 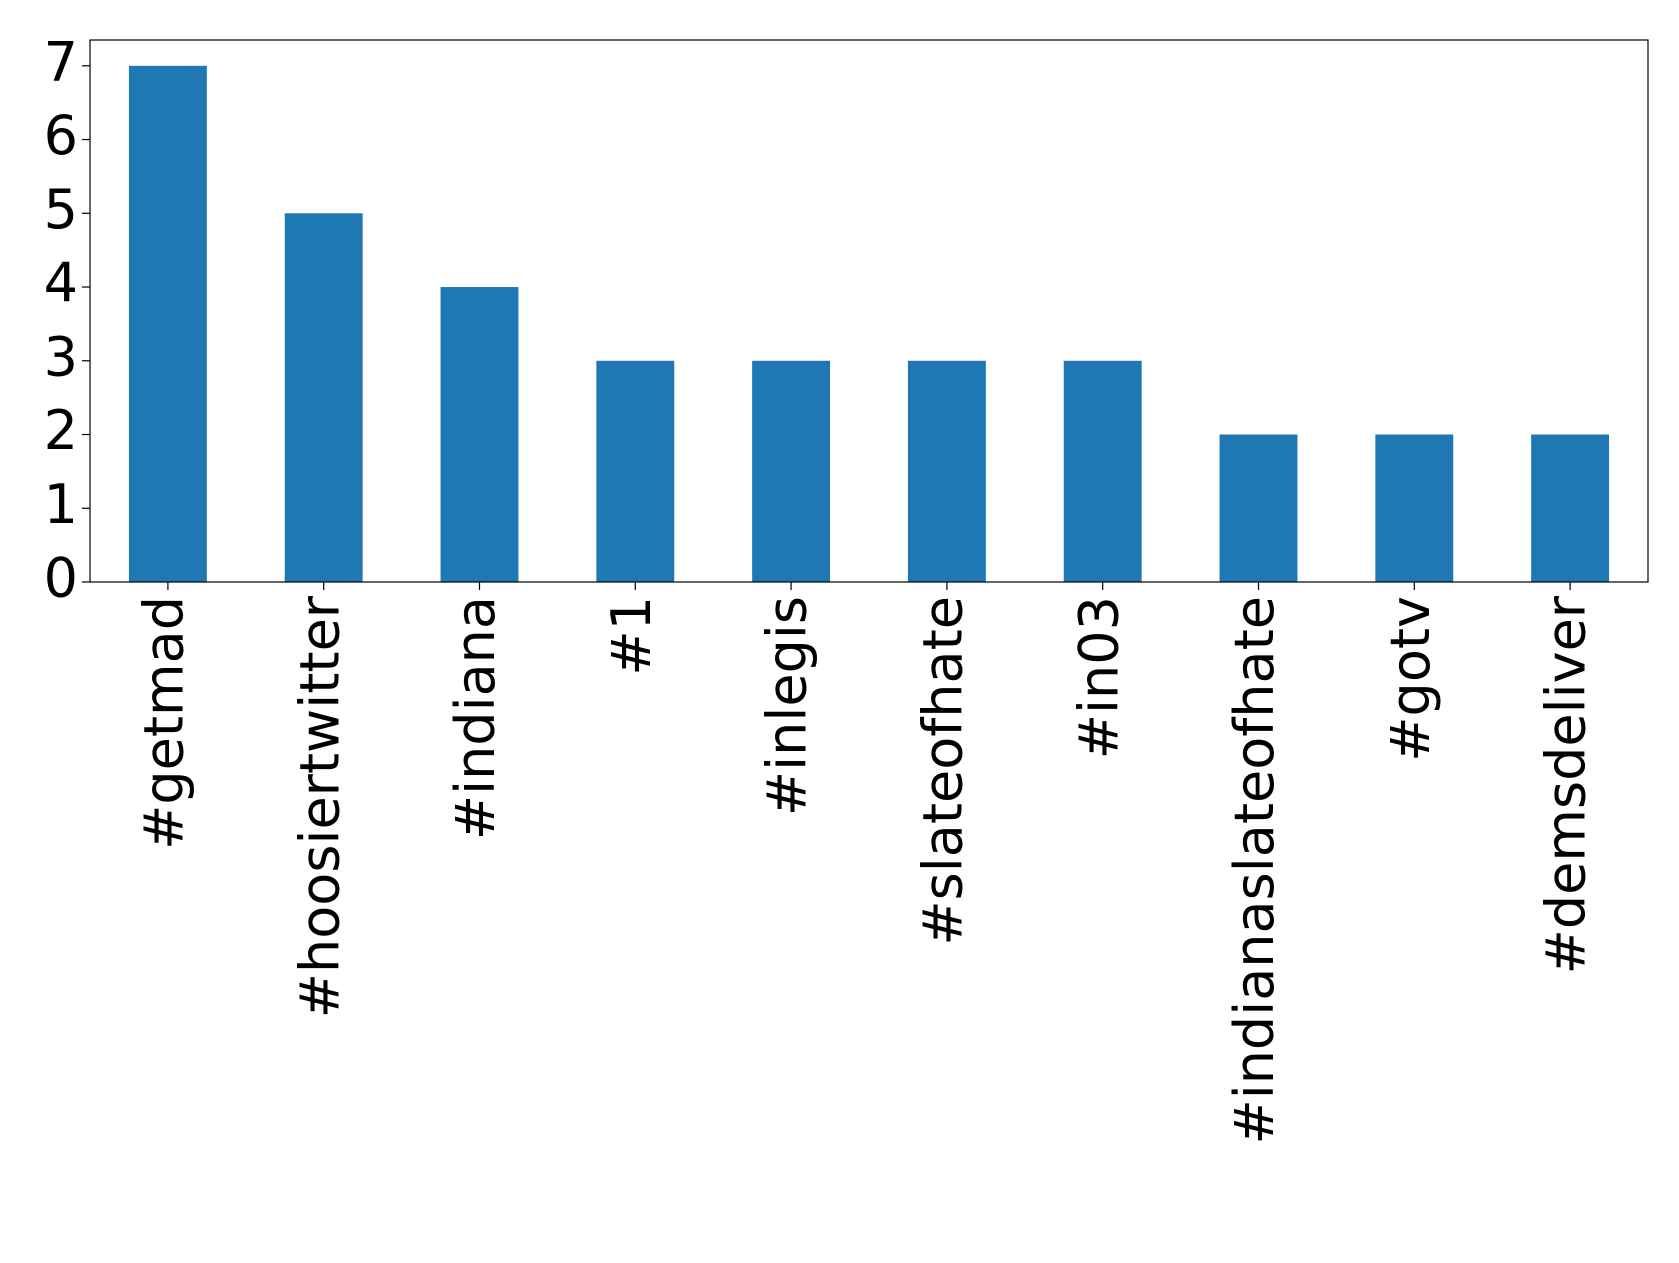 I want to click on y-tick-label: 7, so click(x=61, y=61).